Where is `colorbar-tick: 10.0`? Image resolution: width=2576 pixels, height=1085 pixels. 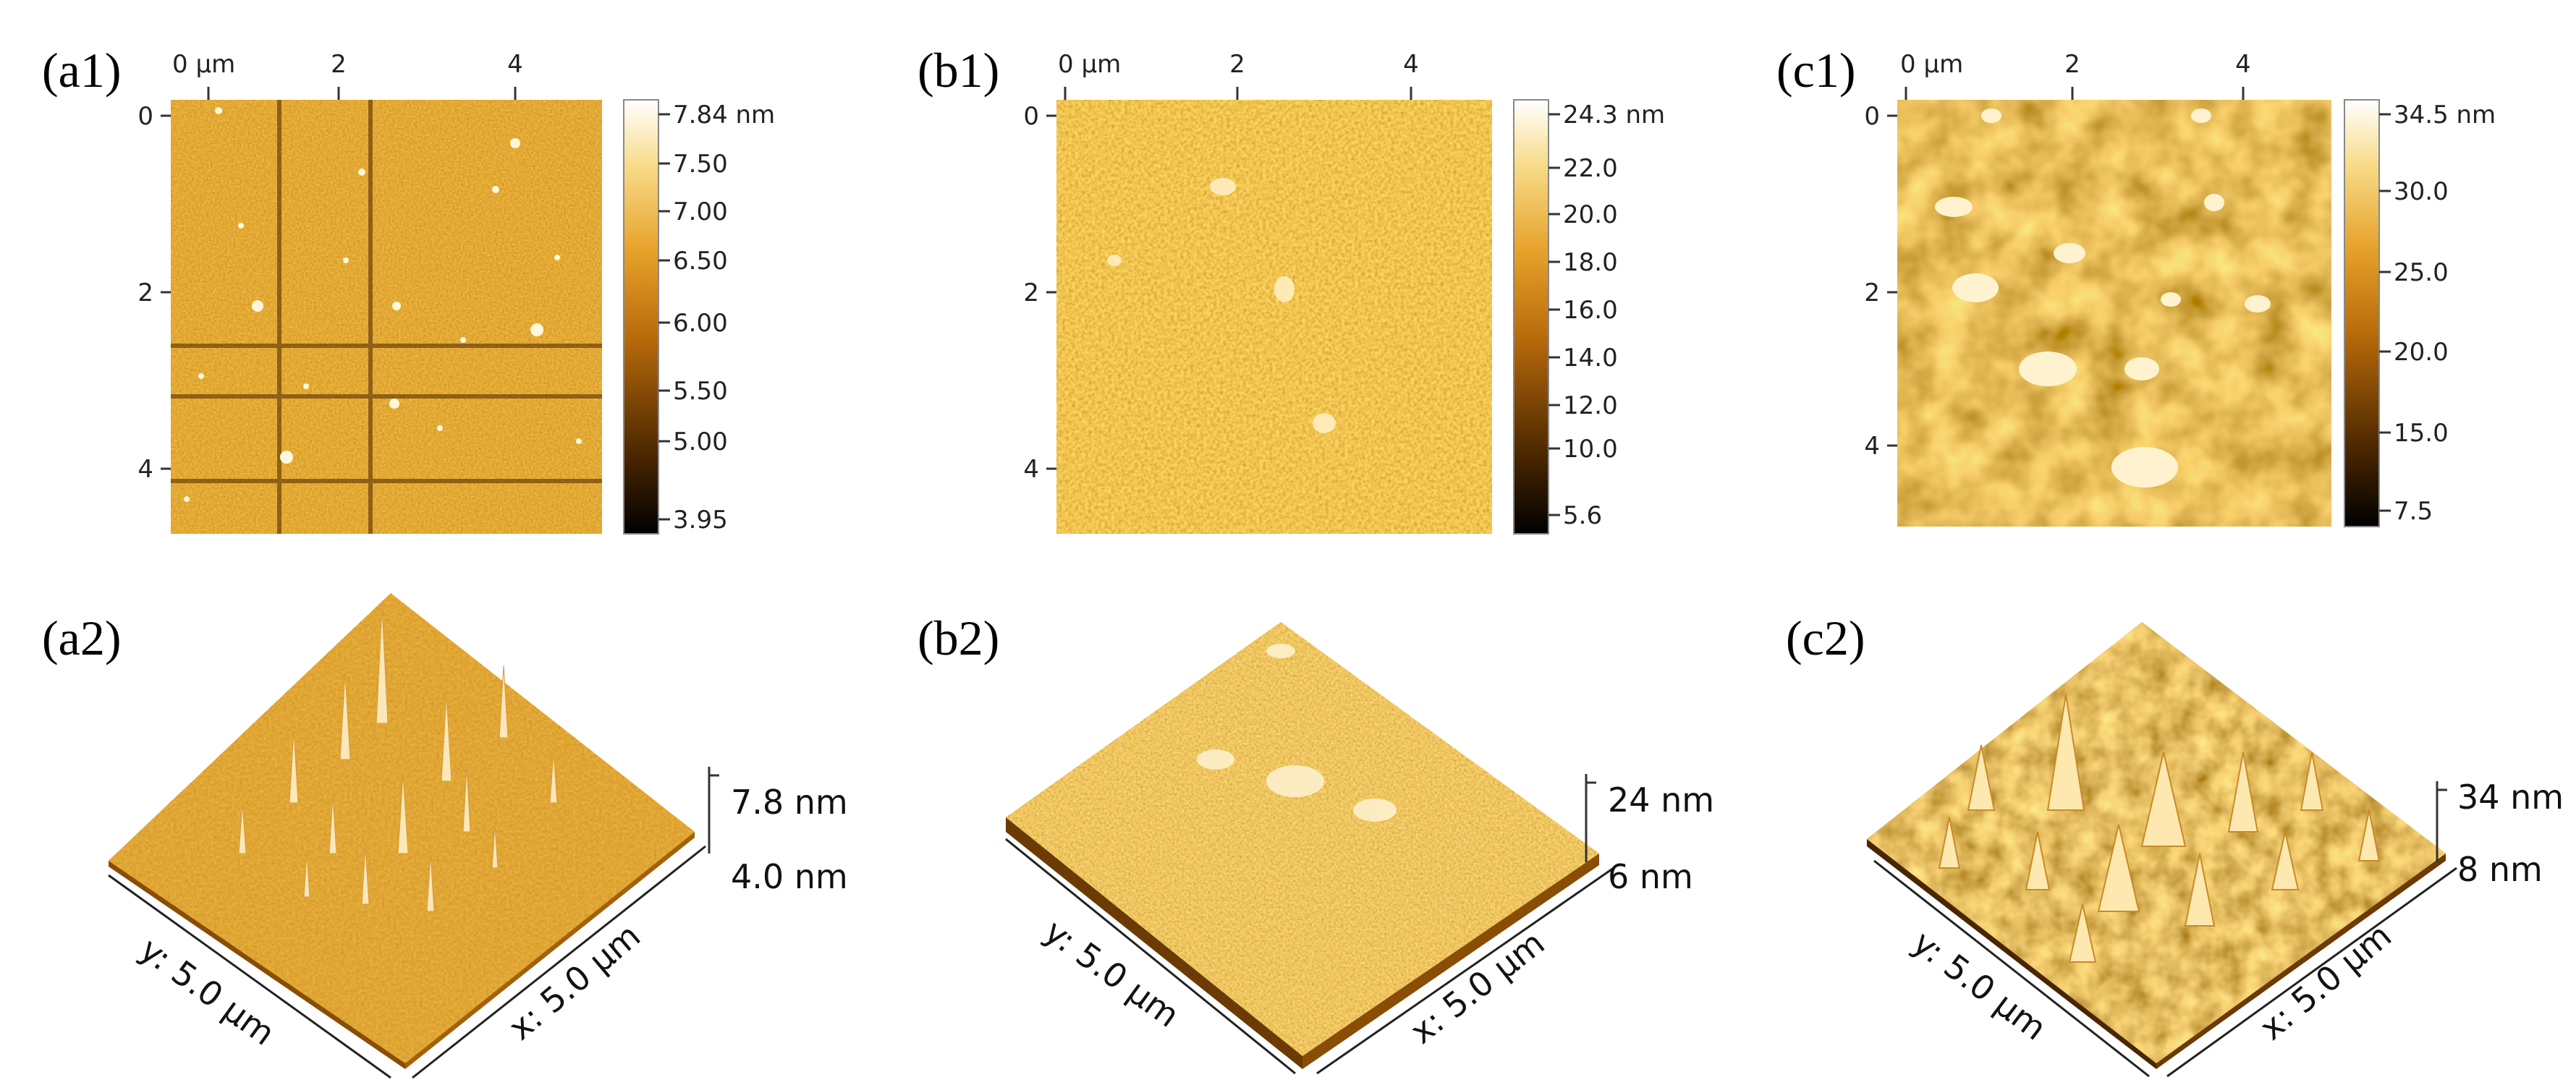 colorbar-tick: 10.0 is located at coordinates (1591, 450).